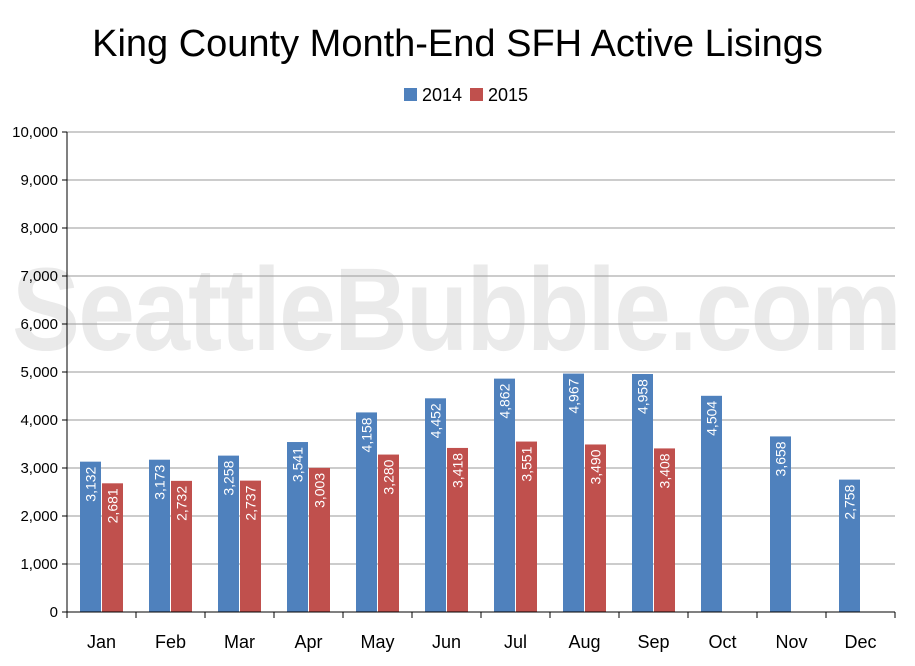  I want to click on data-label-2014-jun: 4,452, so click(436, 420).